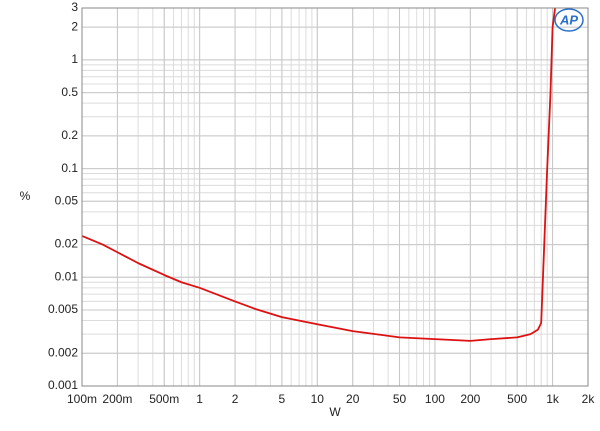  What do you see at coordinates (82, 399) in the screenshot?
I see `x-tick-label: 100m` at bounding box center [82, 399].